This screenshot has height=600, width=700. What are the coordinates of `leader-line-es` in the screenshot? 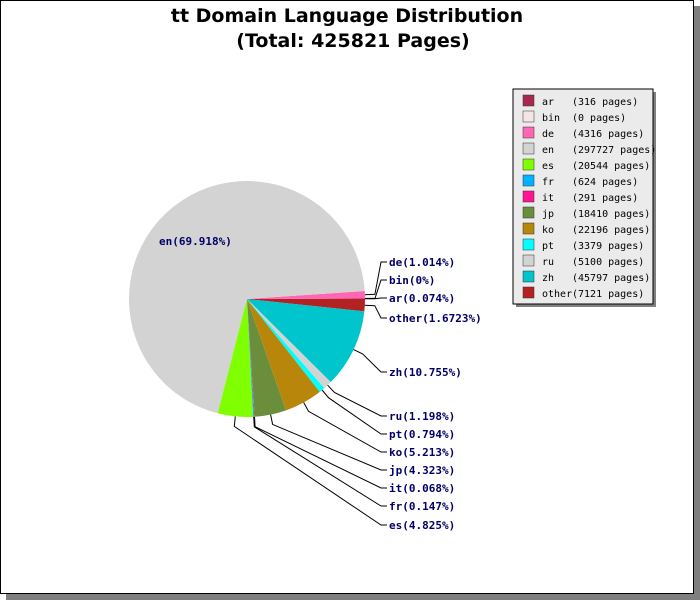 It's located at (310, 471).